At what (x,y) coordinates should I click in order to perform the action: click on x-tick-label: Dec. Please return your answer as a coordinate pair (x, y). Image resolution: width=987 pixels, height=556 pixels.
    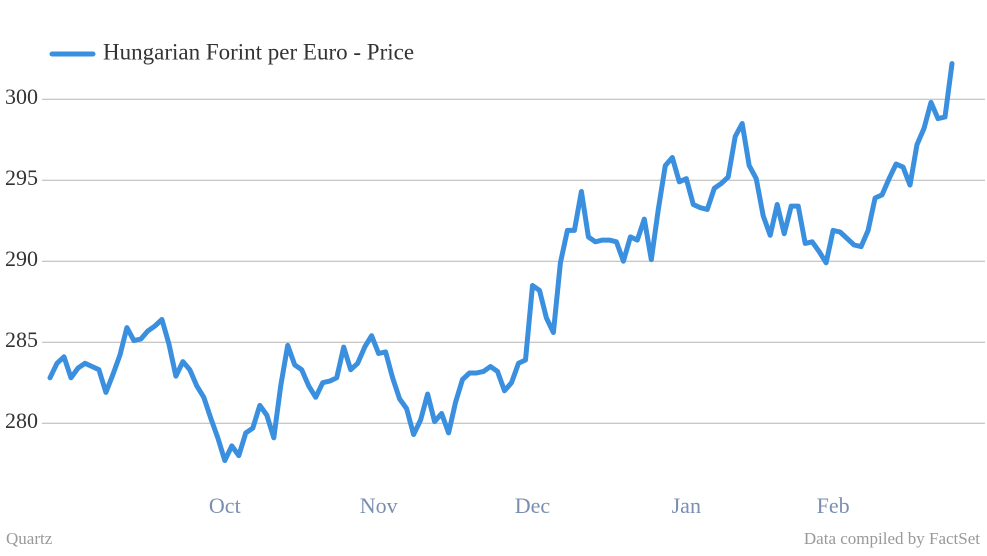
    Looking at the image, I should click on (533, 505).